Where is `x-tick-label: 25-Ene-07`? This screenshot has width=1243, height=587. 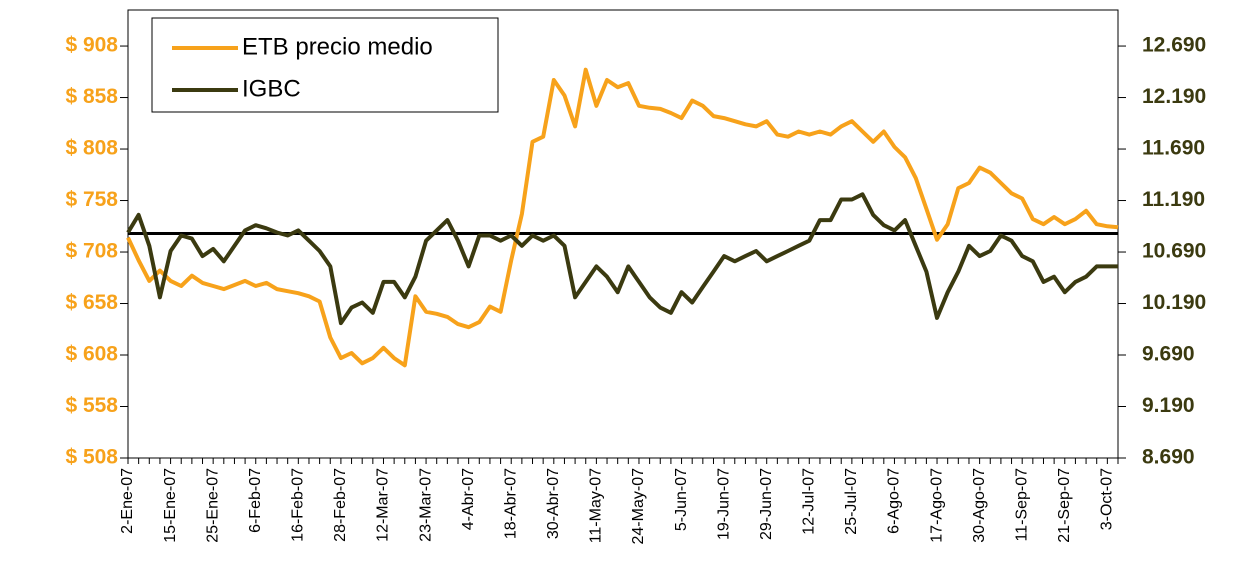 x-tick-label: 25-Ene-07 is located at coordinates (212, 505).